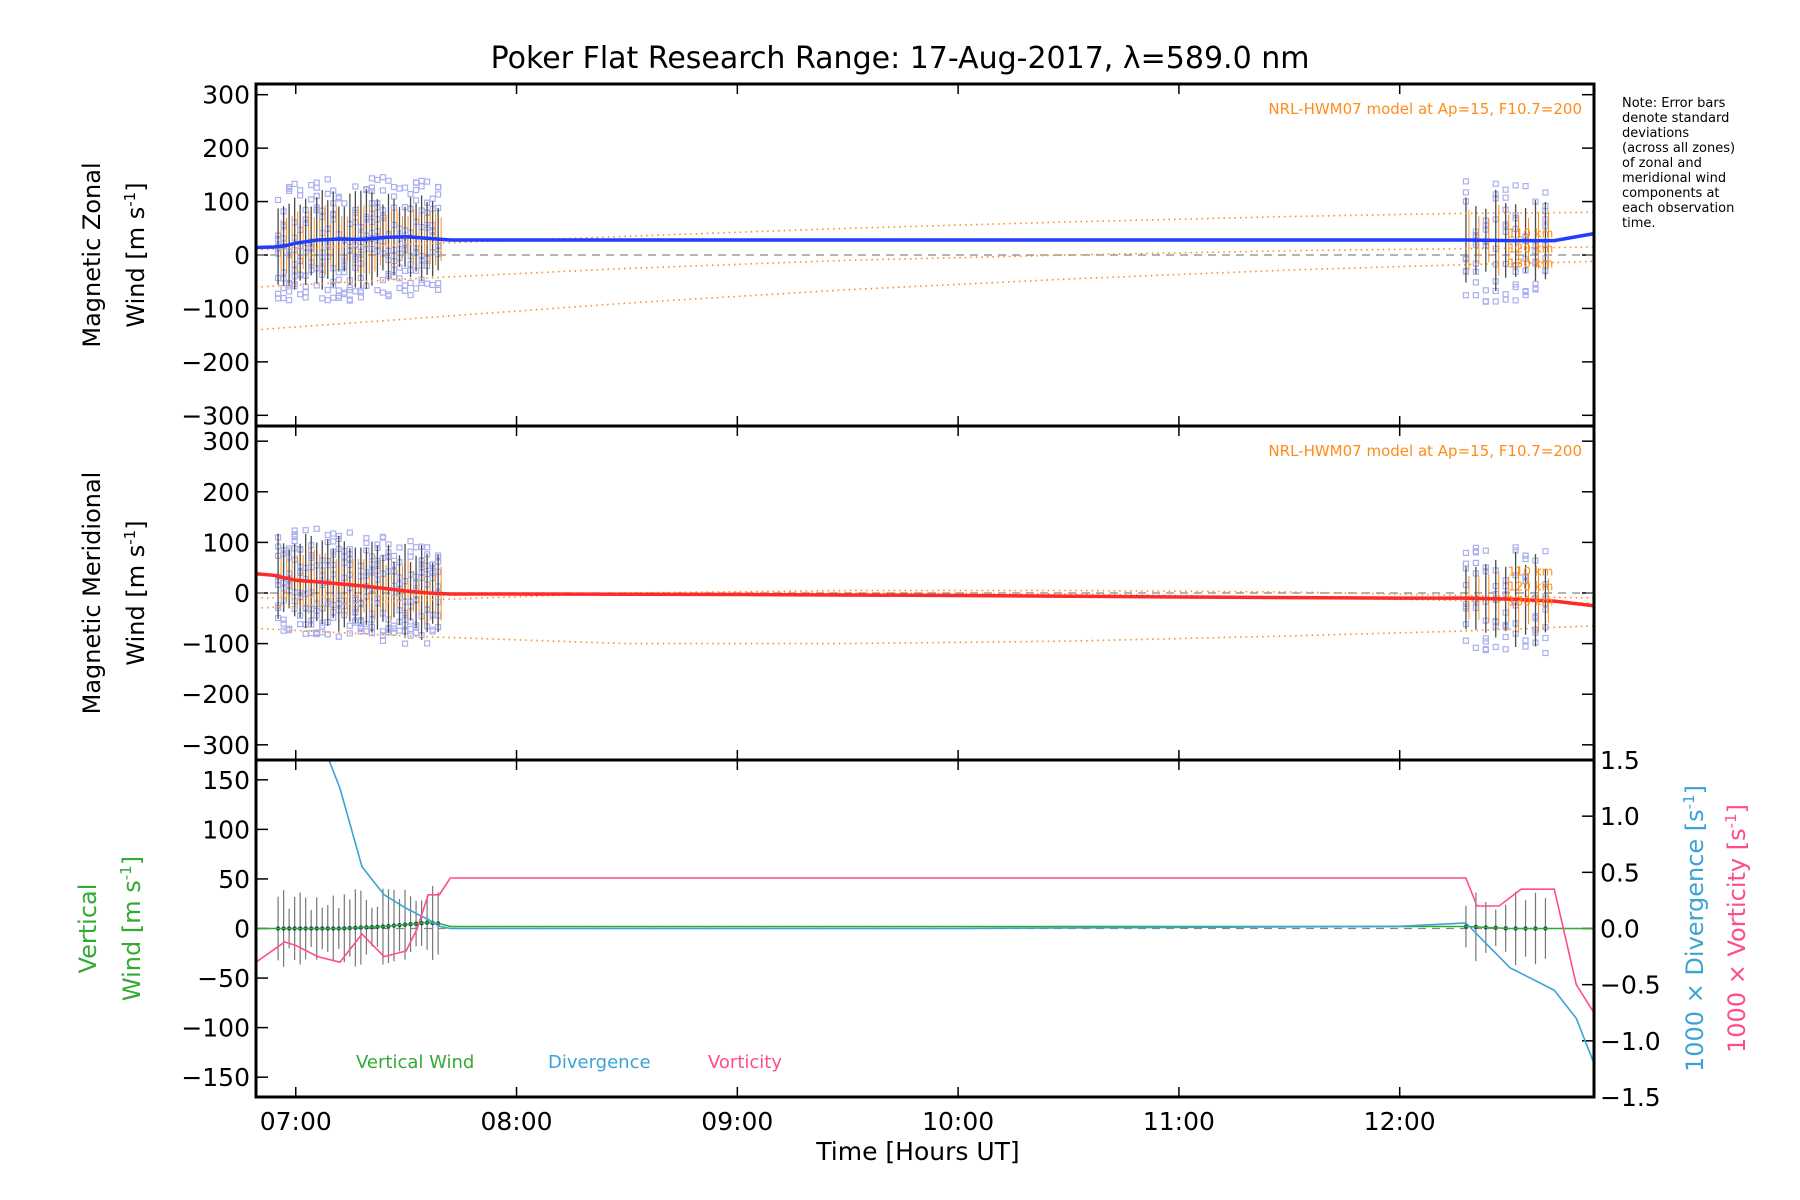 The height and width of the screenshot is (1200, 1800). What do you see at coordinates (925, 240) in the screenshot?
I see `zonal-wind-line` at bounding box center [925, 240].